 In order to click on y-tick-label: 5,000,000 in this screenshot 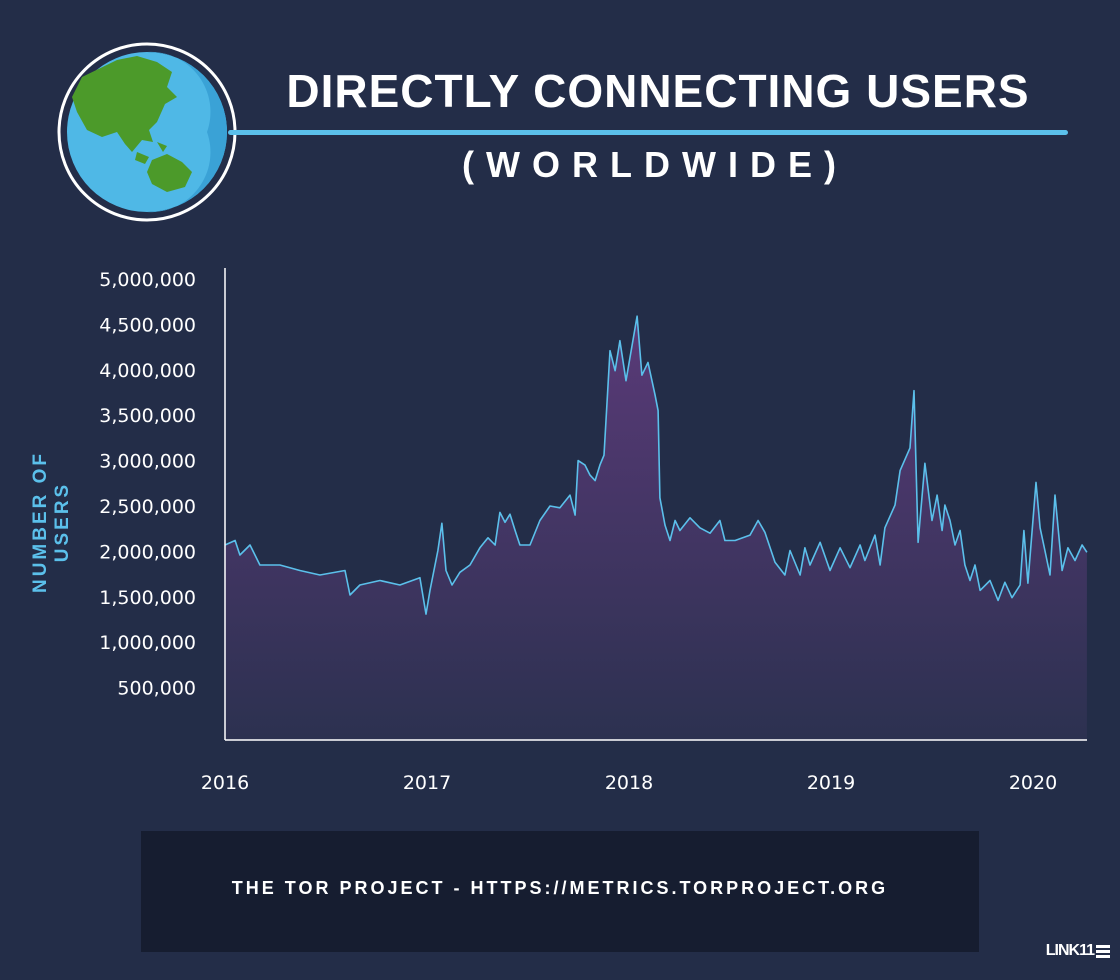, I will do `click(147, 280)`.